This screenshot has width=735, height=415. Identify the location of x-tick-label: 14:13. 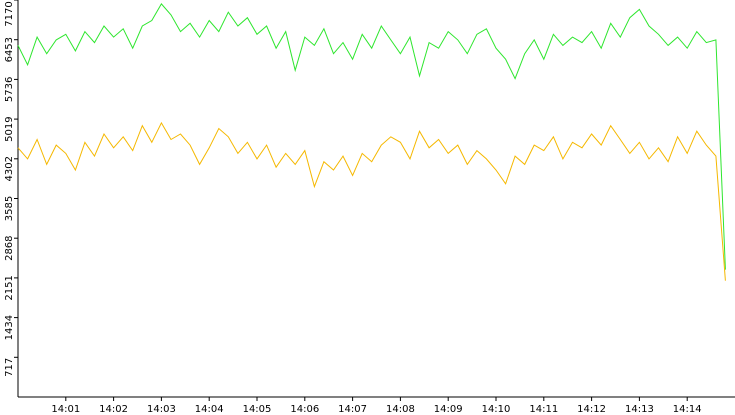
(639, 409).